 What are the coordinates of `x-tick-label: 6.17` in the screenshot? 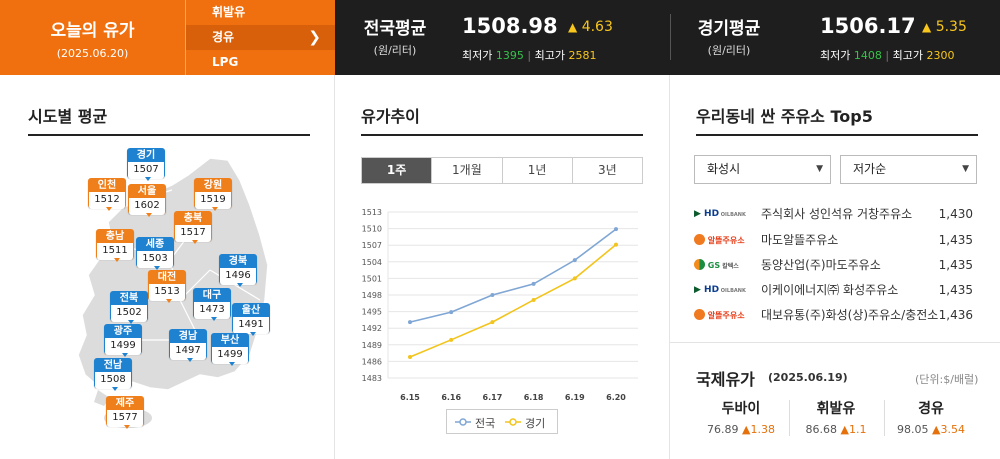 It's located at (493, 397).